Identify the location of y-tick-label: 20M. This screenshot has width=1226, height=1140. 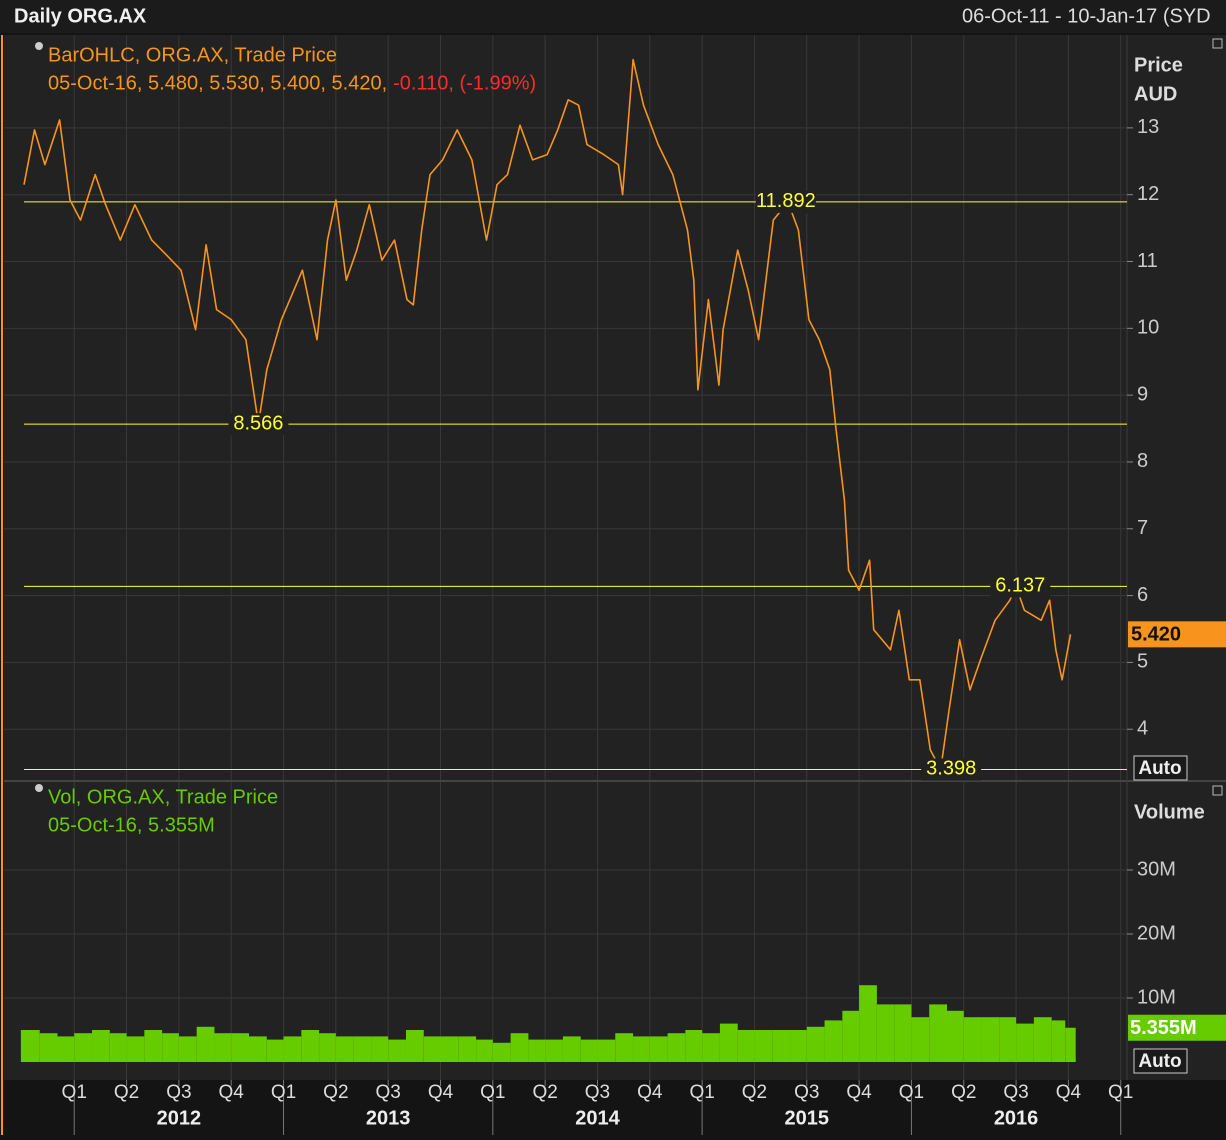
(1156, 933).